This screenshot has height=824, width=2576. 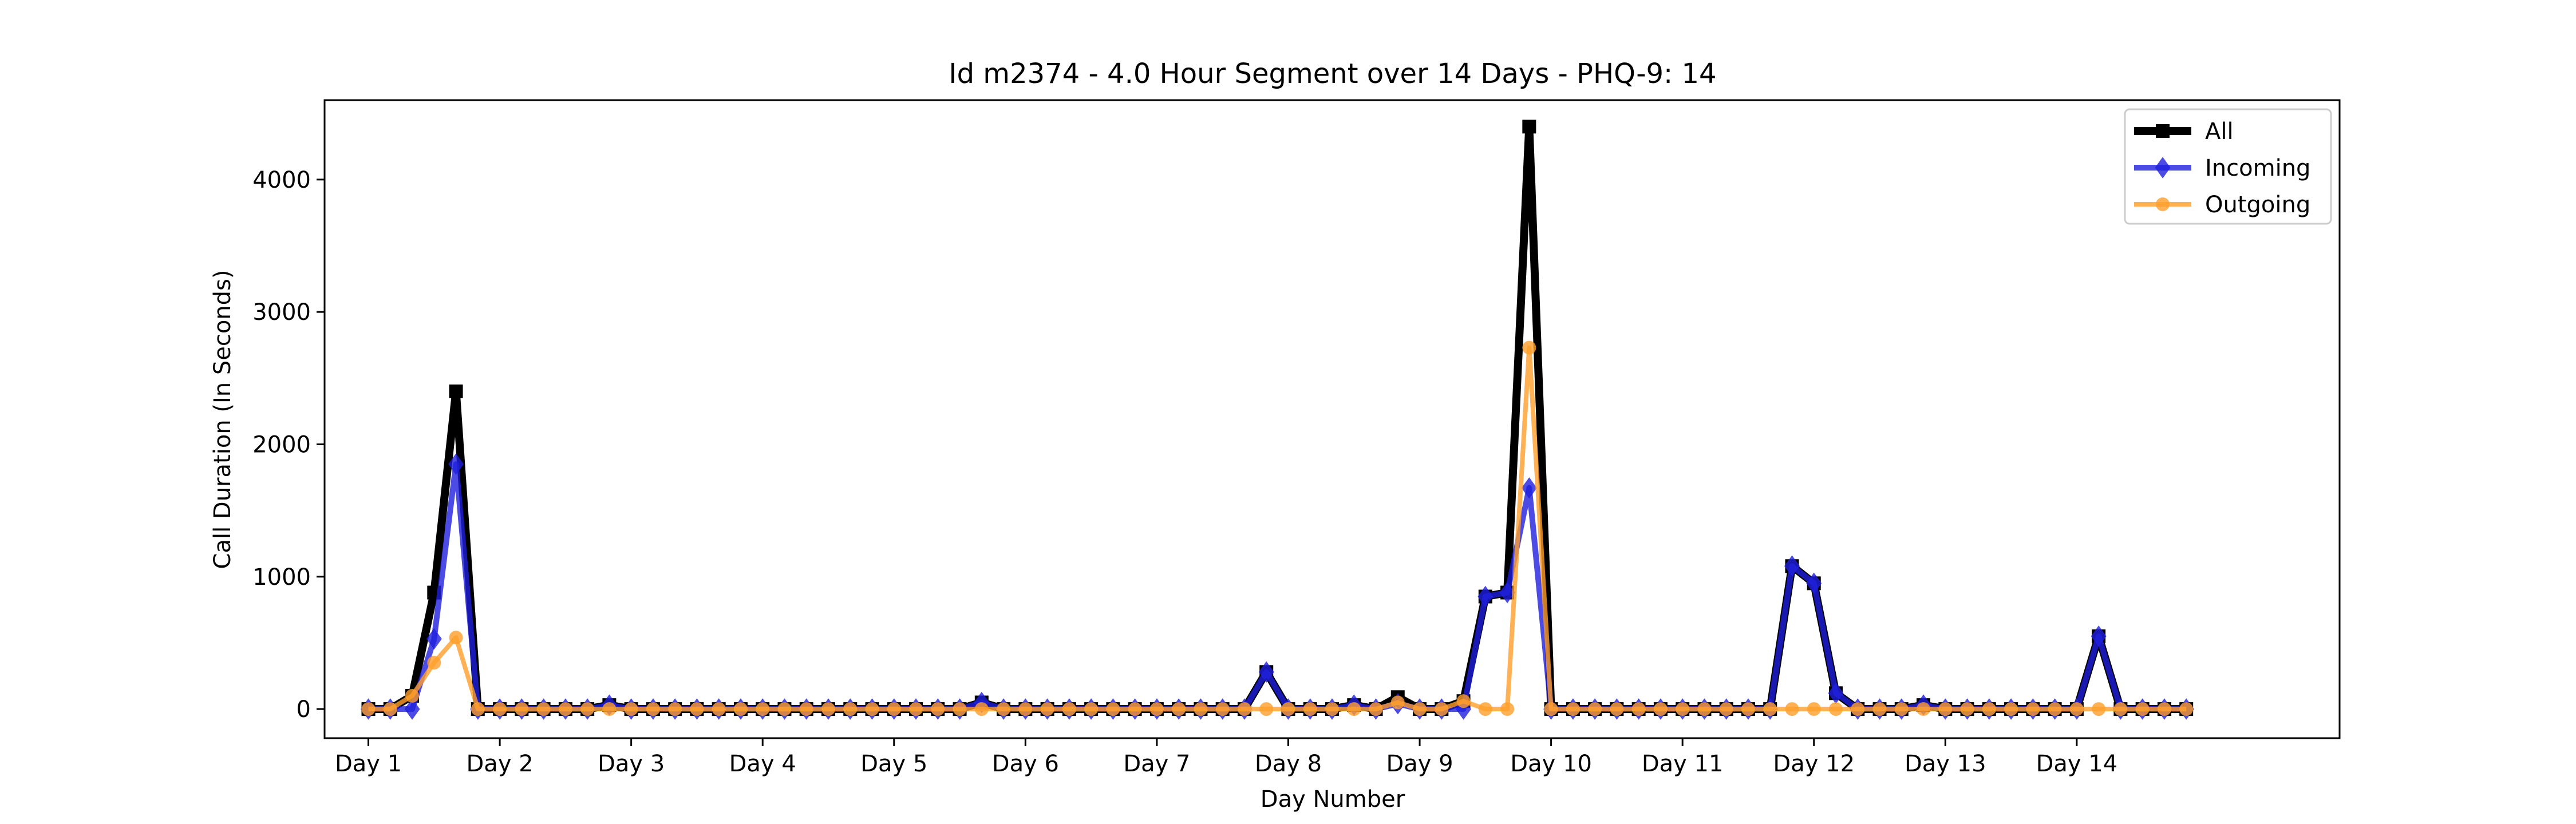 What do you see at coordinates (762, 764) in the screenshot?
I see `x-tick-label: Day 4` at bounding box center [762, 764].